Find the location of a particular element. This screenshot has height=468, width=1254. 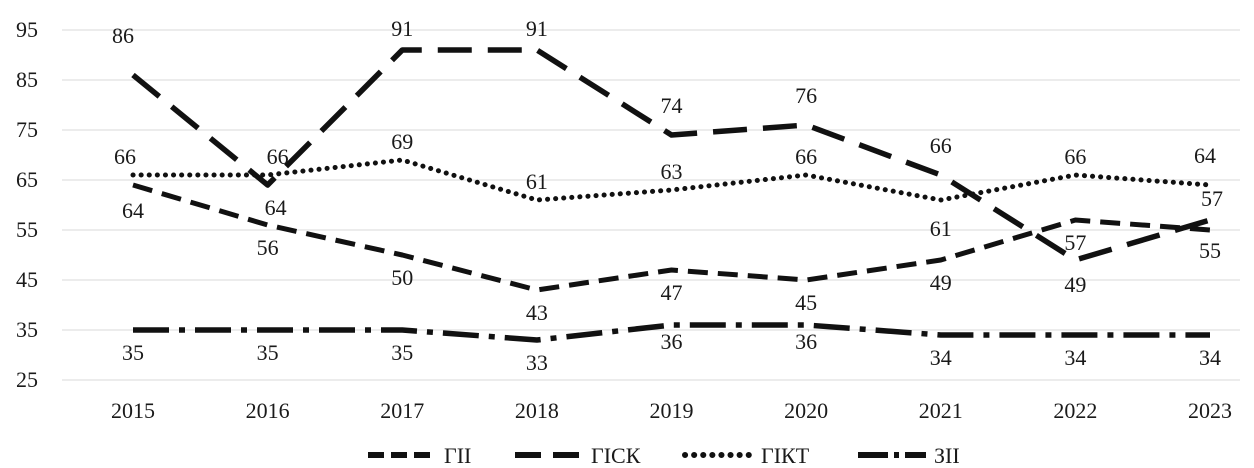

y-tick-label-55: 55 is located at coordinates (27, 229).